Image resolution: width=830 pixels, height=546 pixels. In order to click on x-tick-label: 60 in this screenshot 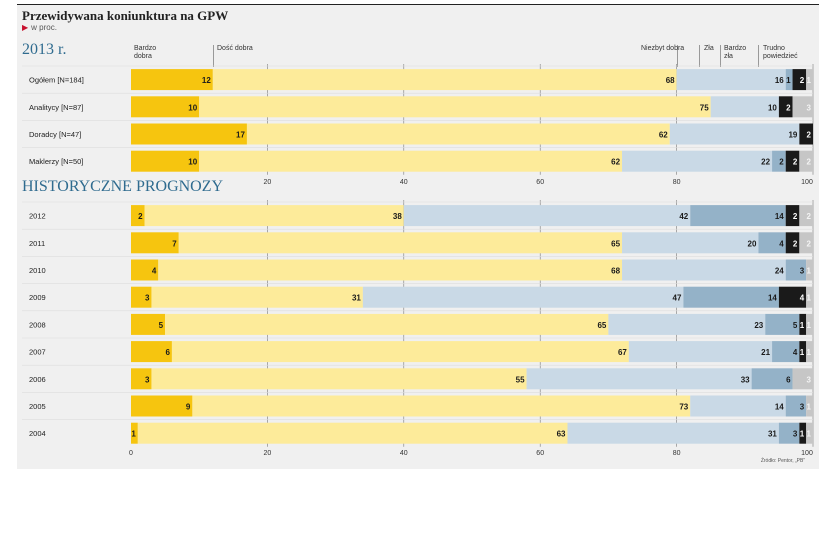, I will do `click(540, 453)`.